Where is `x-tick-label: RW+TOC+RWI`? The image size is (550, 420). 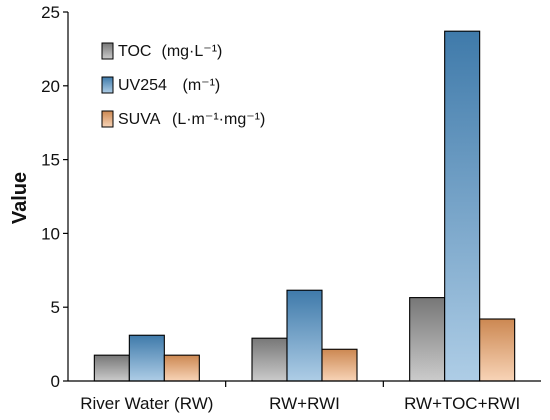 x-tick-label: RW+TOC+RWI is located at coordinates (462, 403).